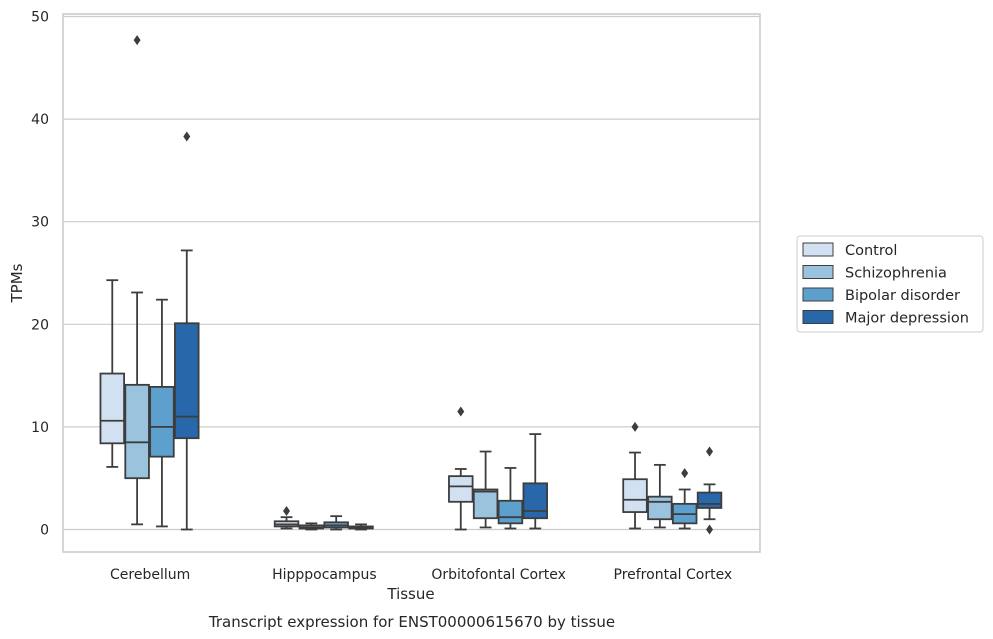  Describe the element at coordinates (902, 296) in the screenshot. I see `legend-label: Bipolar disorder` at that location.